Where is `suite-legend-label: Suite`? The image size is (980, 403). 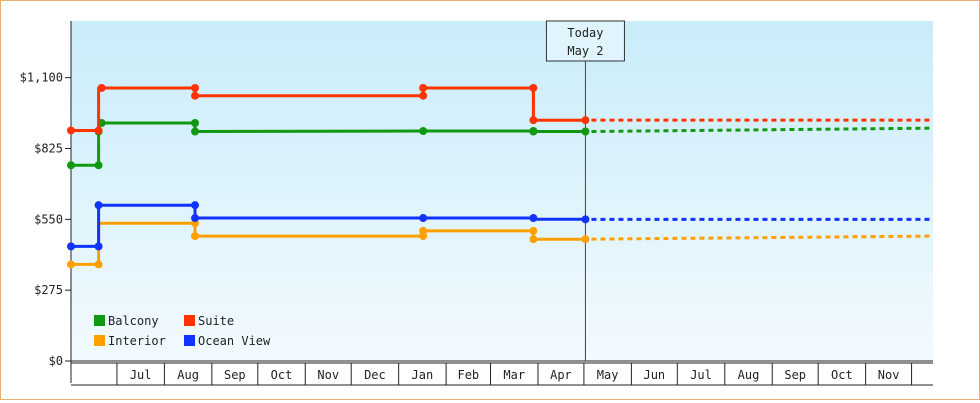
suite-legend-label: Suite is located at coordinates (216, 321).